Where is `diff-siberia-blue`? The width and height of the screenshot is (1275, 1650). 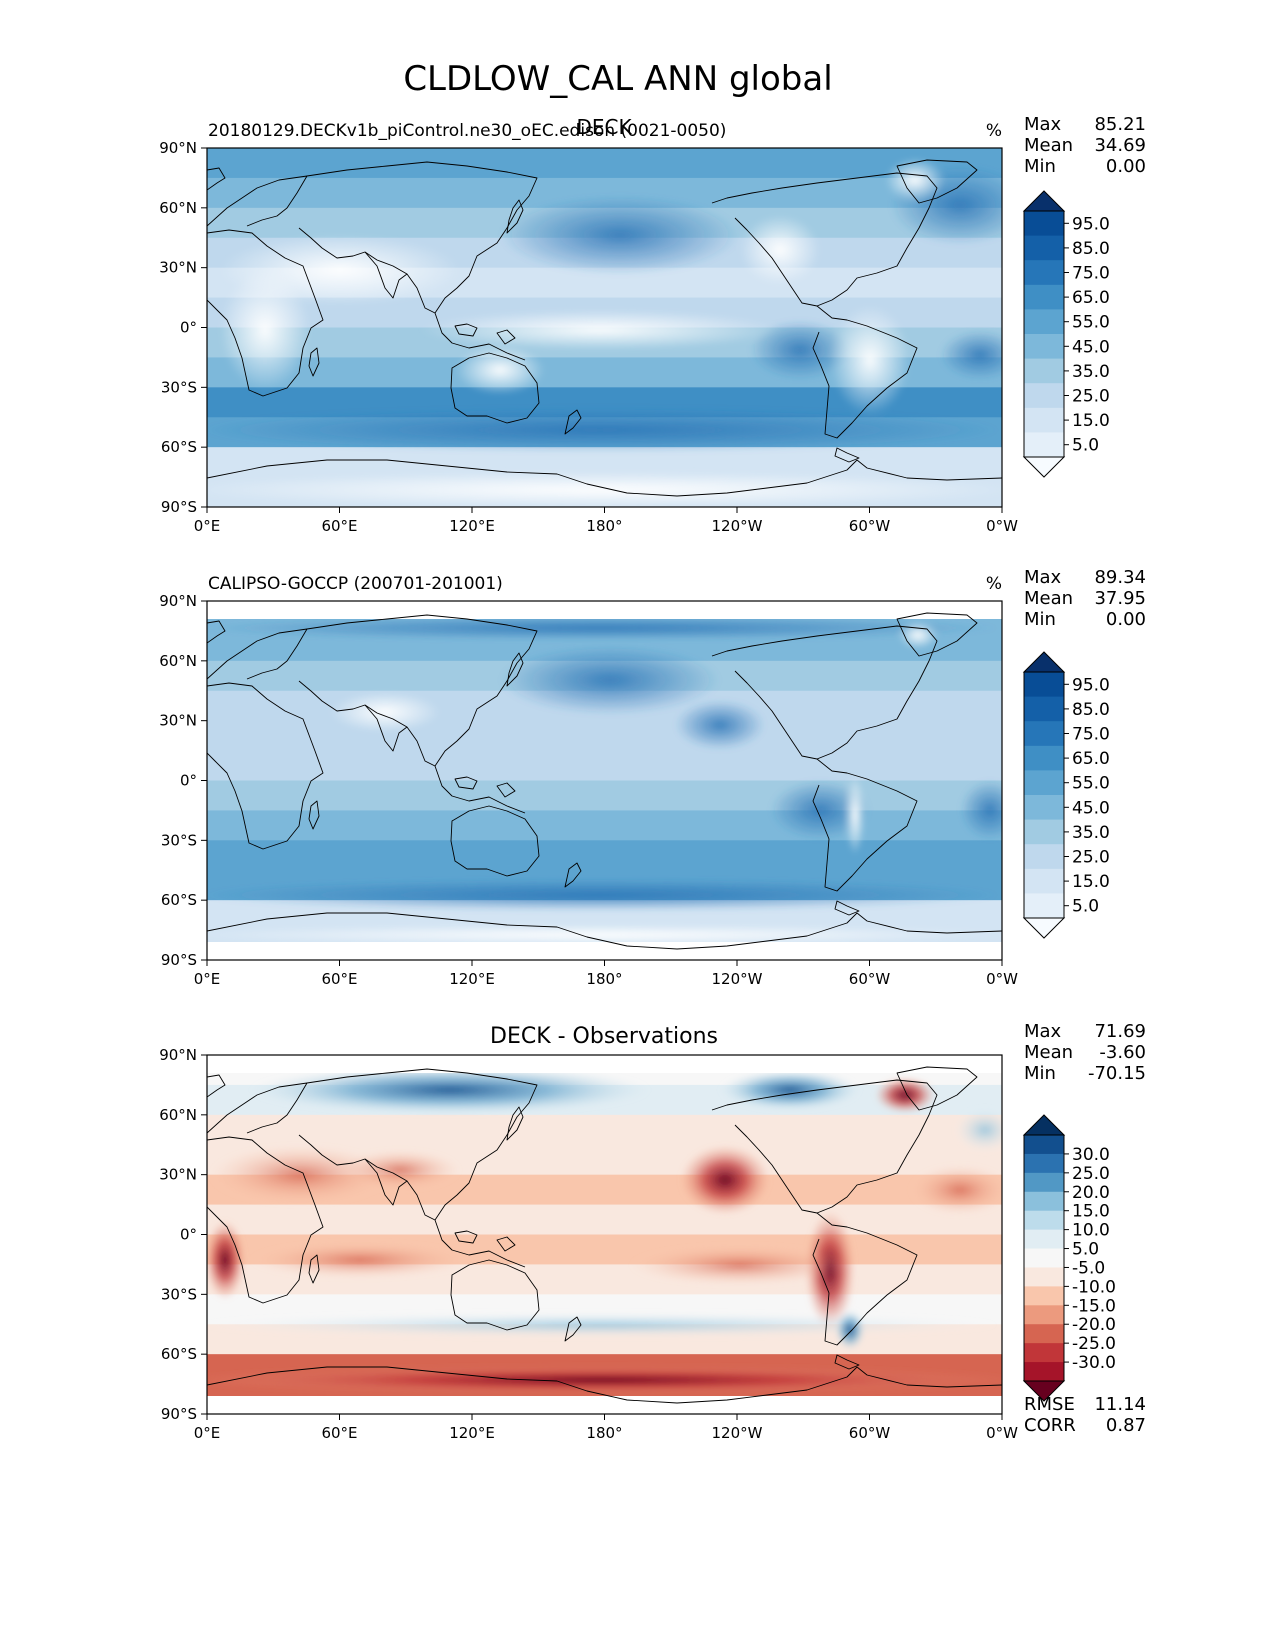
diff-siberia-blue is located at coordinates (450, 1090).